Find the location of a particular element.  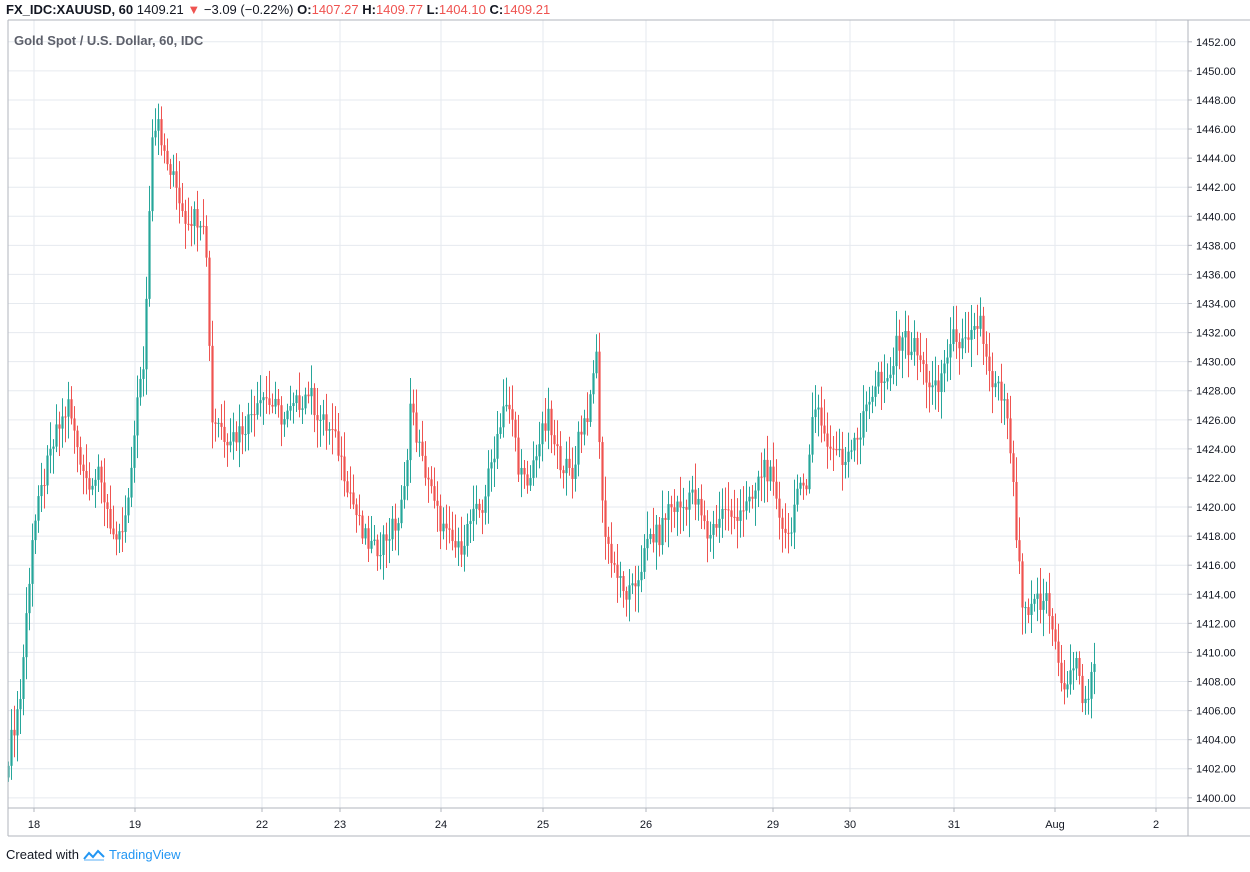

x-tick-label: 31 is located at coordinates (954, 825).